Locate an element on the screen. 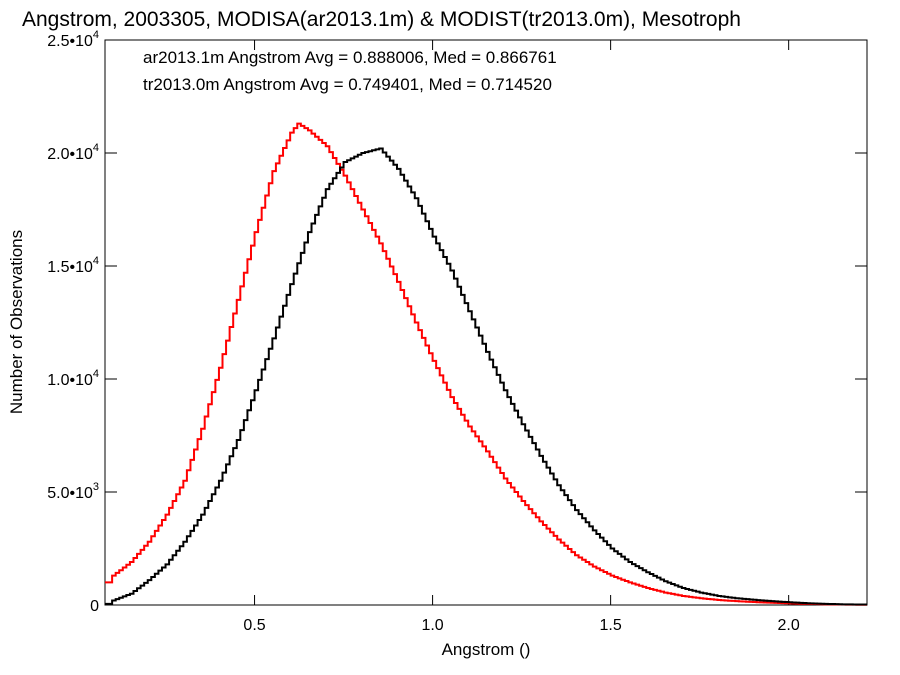  x-axis-label: Angstrom () is located at coordinates (486, 649).